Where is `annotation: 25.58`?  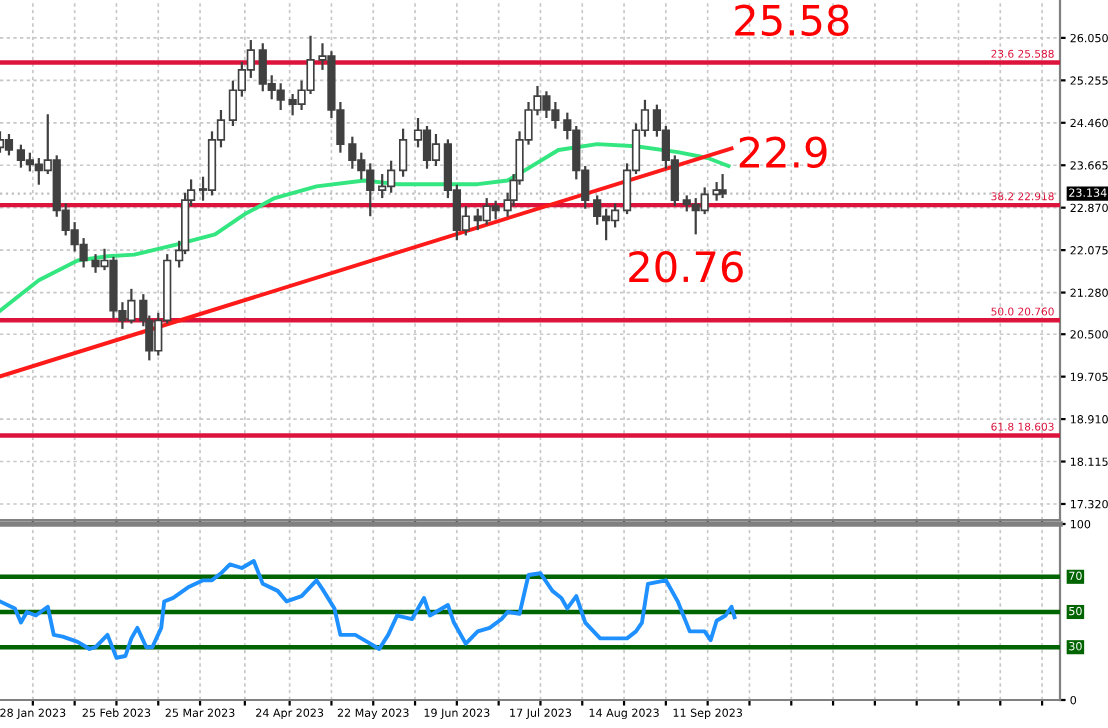 annotation: 25.58 is located at coordinates (792, 20).